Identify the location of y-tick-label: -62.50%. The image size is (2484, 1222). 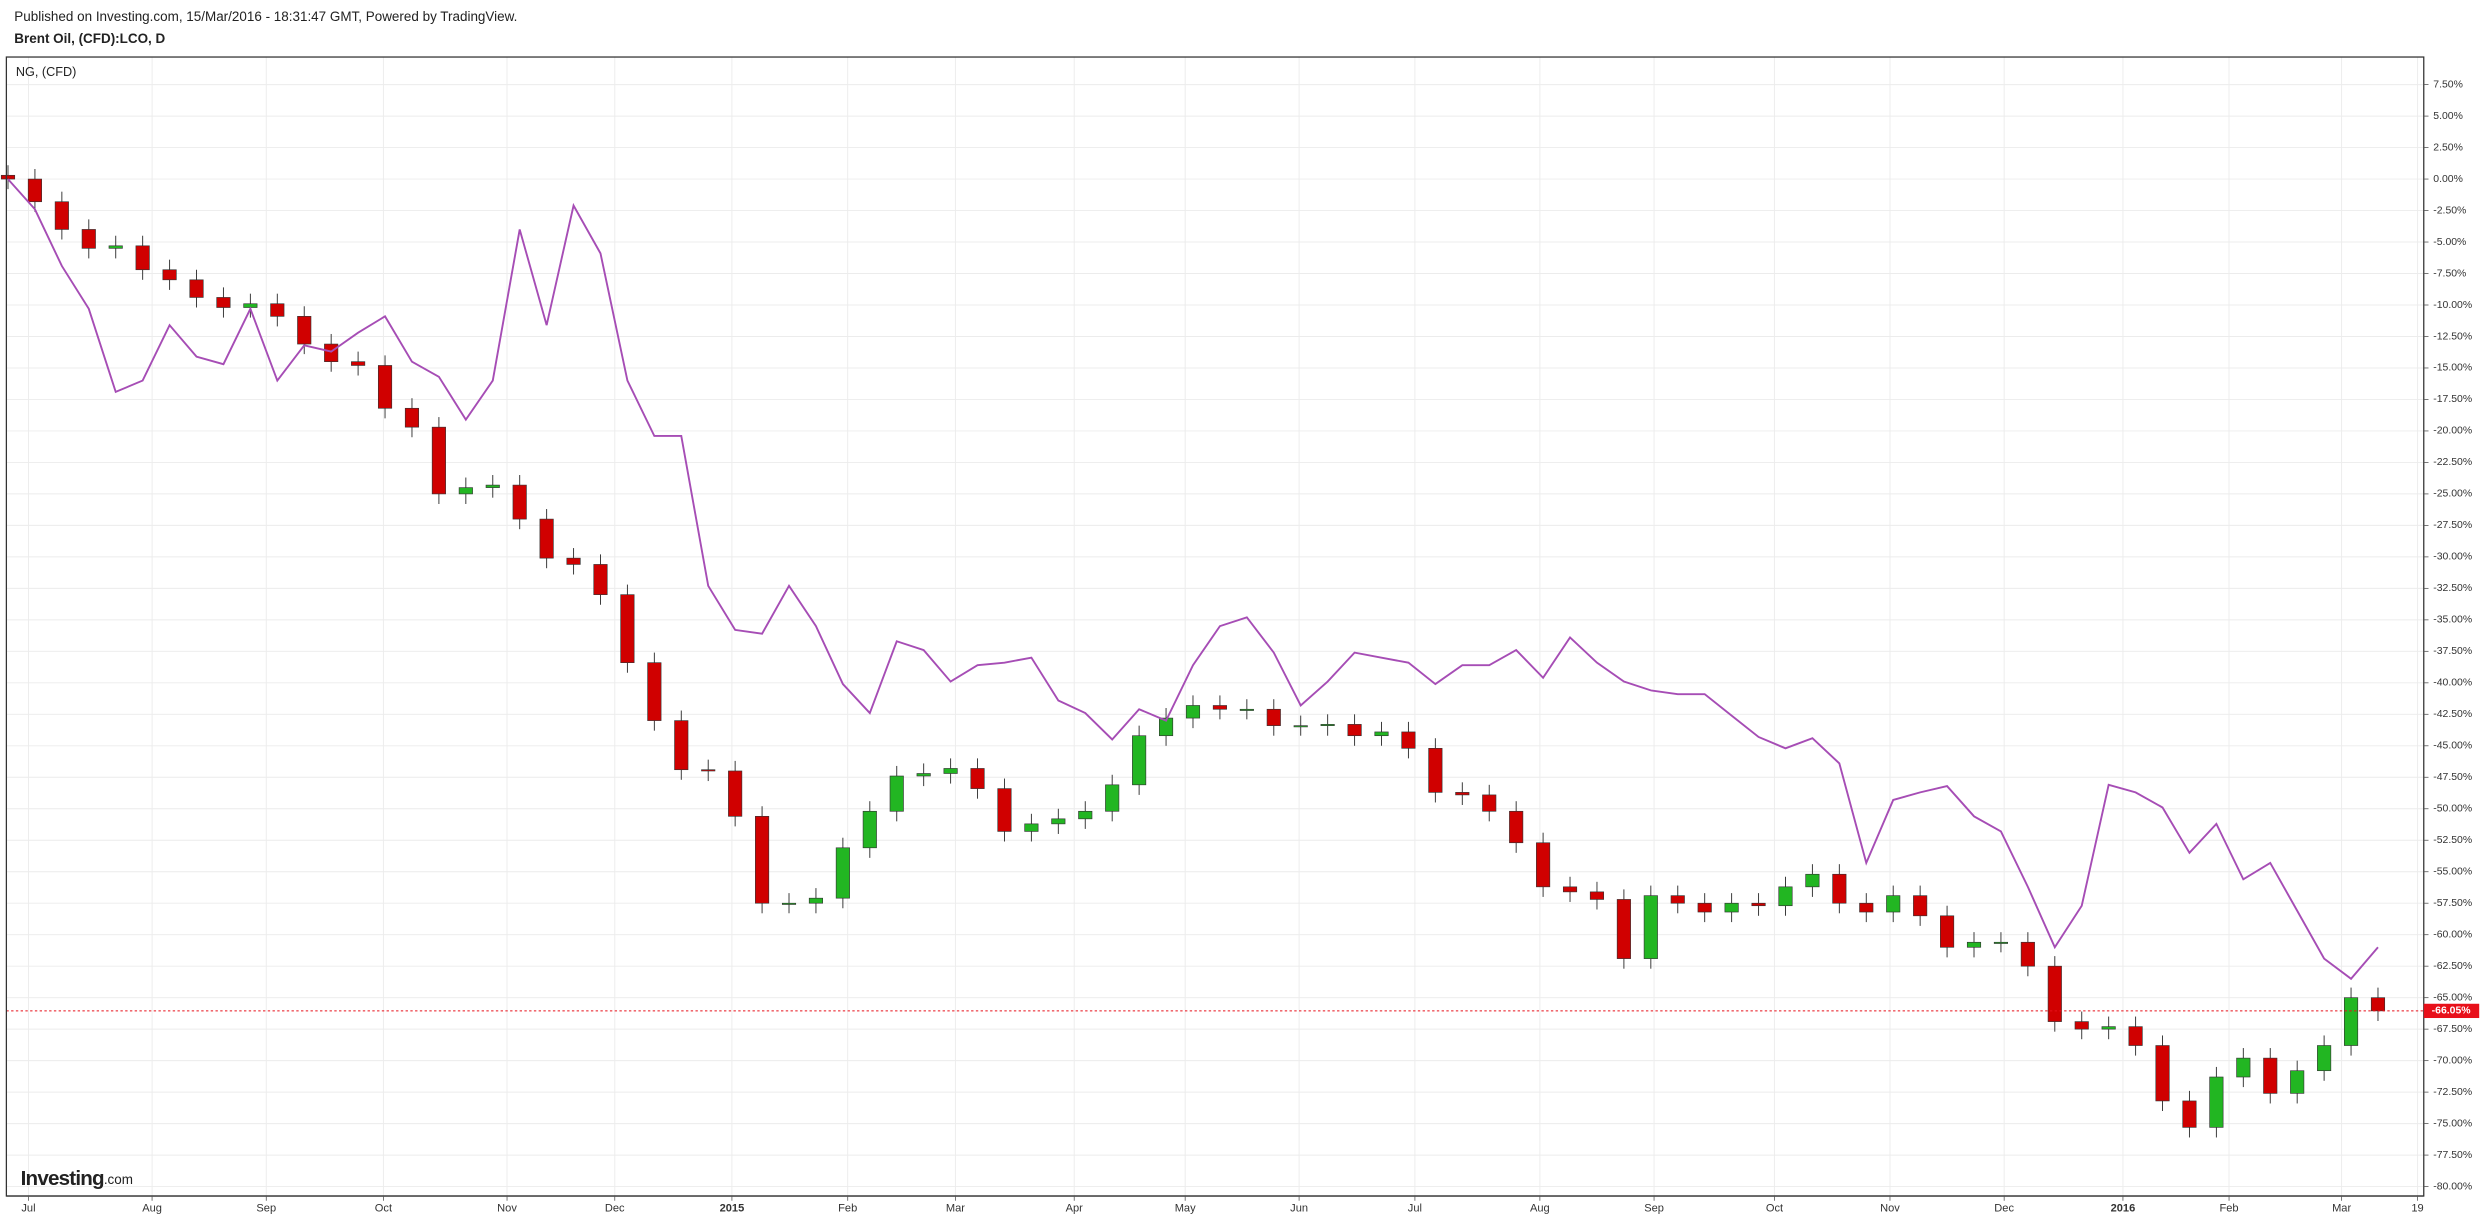
(2452, 966).